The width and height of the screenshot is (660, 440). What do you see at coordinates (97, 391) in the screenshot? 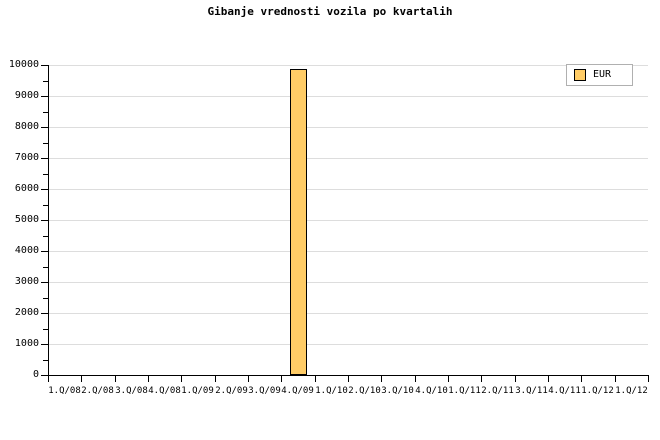
I see `x-axis-label: 2.Q/08` at bounding box center [97, 391].